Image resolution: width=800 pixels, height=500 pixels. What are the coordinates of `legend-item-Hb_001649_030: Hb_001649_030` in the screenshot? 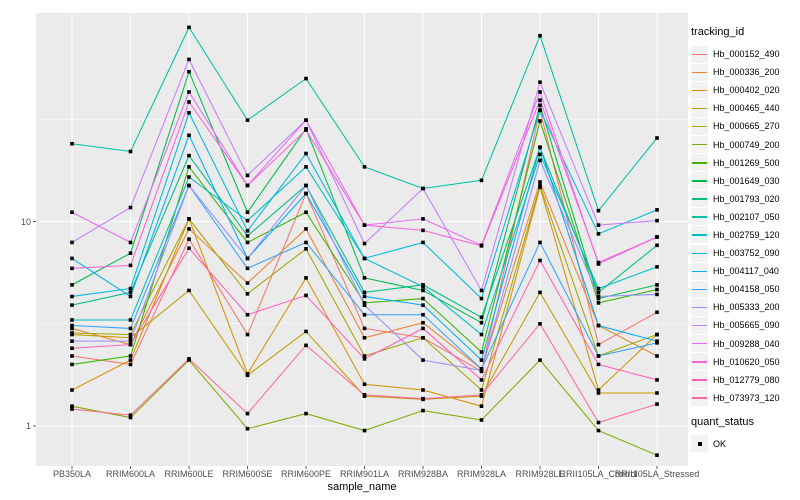 It's located at (745, 181).